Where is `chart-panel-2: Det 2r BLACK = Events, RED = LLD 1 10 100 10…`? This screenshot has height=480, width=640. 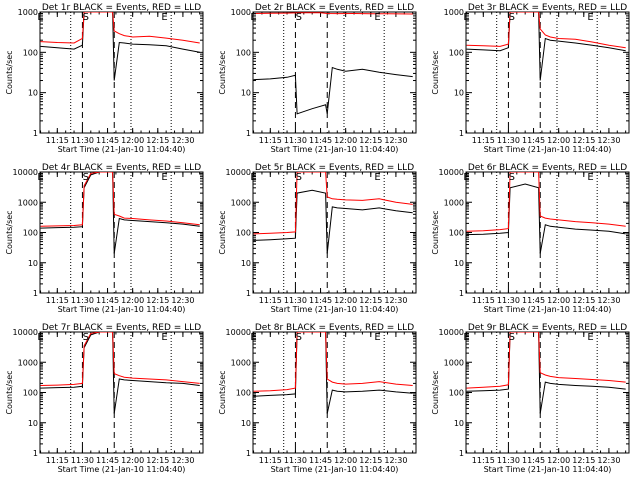
chart-panel-2: Det 2r BLACK = Events, RED = LLD 1 10 100 10… is located at coordinates (317, 78).